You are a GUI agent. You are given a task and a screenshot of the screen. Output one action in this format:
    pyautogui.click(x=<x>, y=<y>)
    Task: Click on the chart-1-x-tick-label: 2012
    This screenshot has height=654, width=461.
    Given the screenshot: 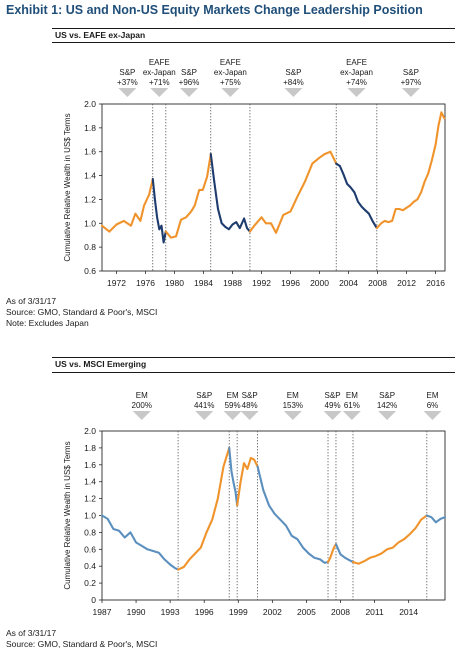 What is the action you would take?
    pyautogui.click(x=406, y=283)
    